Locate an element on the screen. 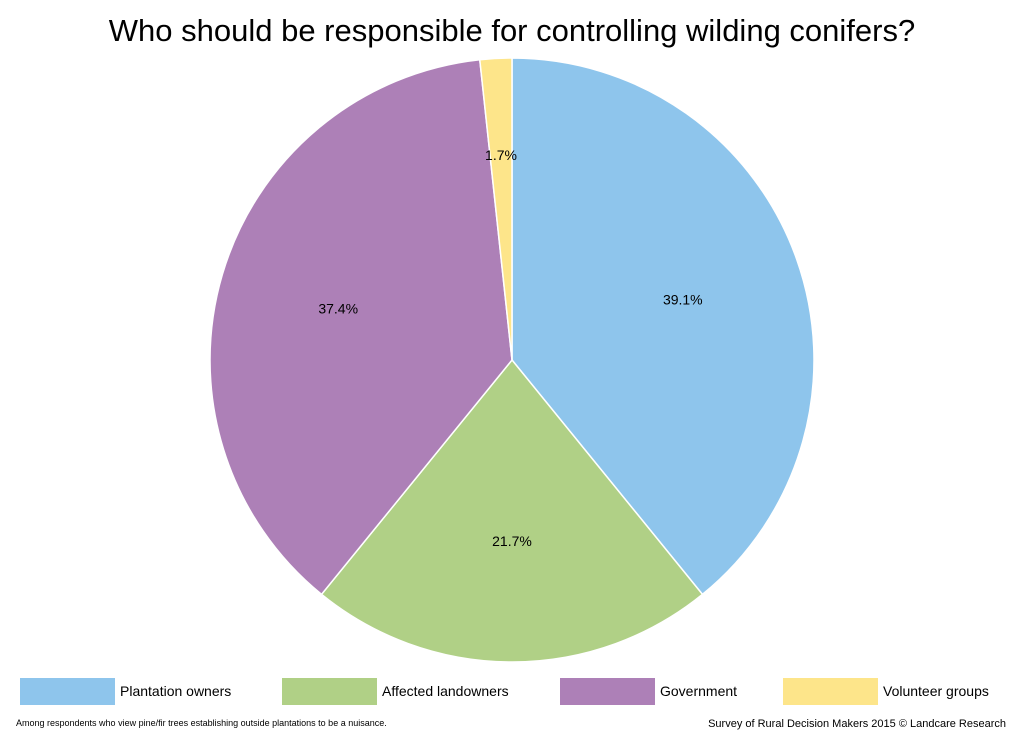  legend-item-volunteer-groups: Volunteer groups is located at coordinates (886, 691).